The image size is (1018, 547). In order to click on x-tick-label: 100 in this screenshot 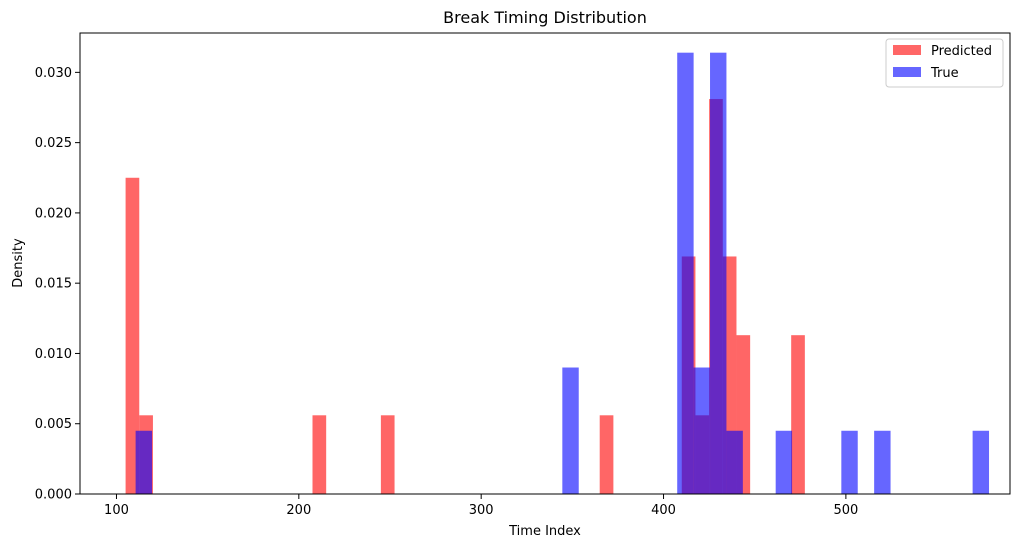, I will do `click(116, 510)`.